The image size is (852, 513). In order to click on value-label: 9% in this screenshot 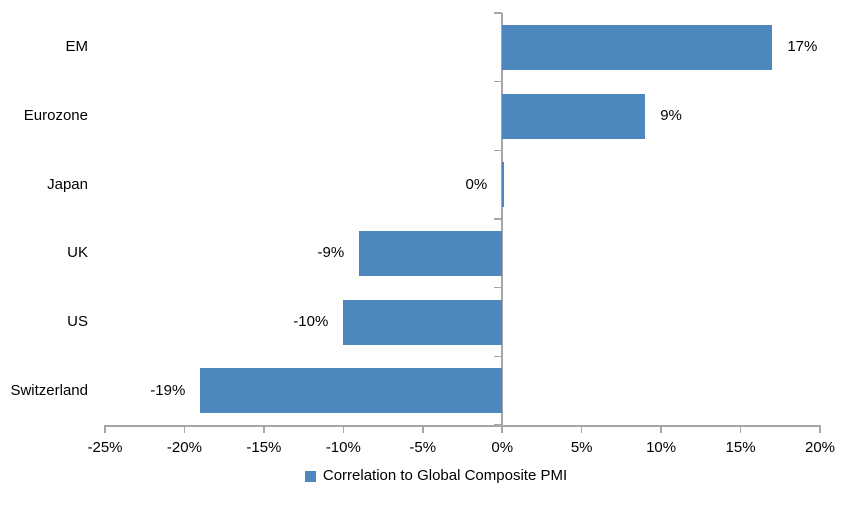, I will do `click(671, 115)`.